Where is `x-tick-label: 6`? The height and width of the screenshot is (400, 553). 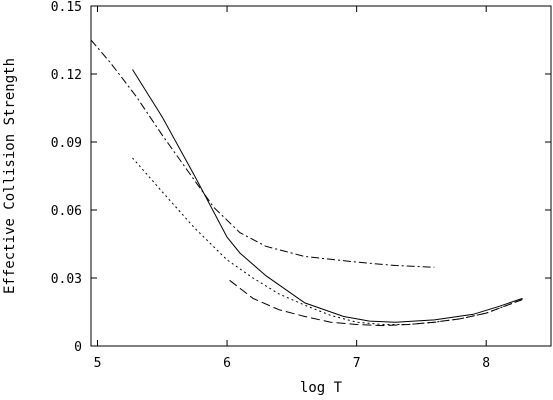
x-tick-label: 6 is located at coordinates (227, 363).